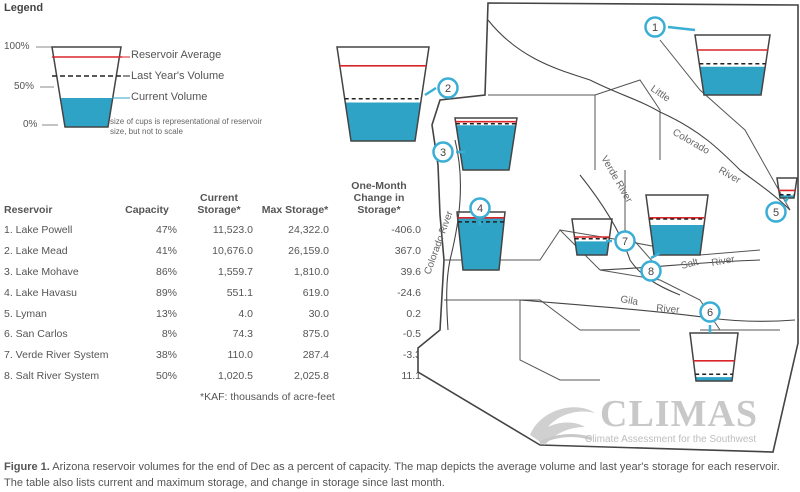  What do you see at coordinates (671, 439) in the screenshot?
I see `climas-logo-tagline: Climate Assessment for the Southwest` at bounding box center [671, 439].